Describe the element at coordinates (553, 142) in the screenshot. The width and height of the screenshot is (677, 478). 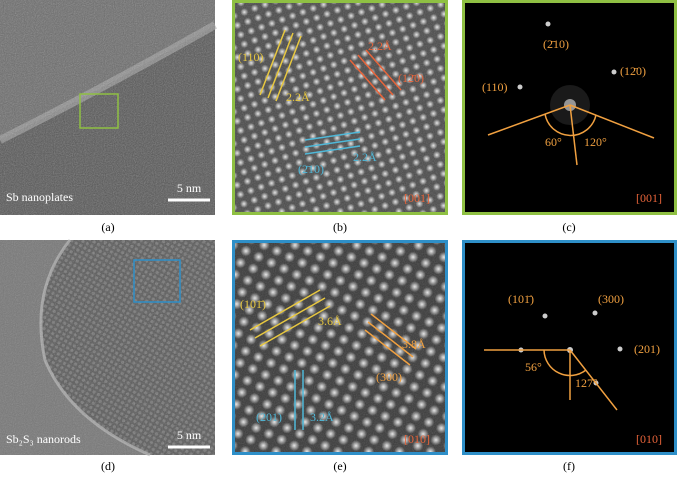
I see `annotation: 60°` at that location.